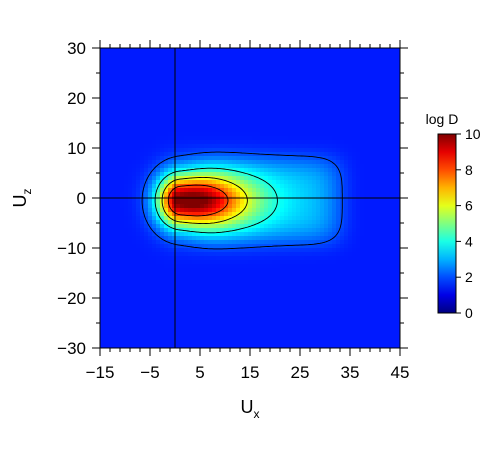 The image size is (500, 450). I want to click on colorbar, so click(447, 223).